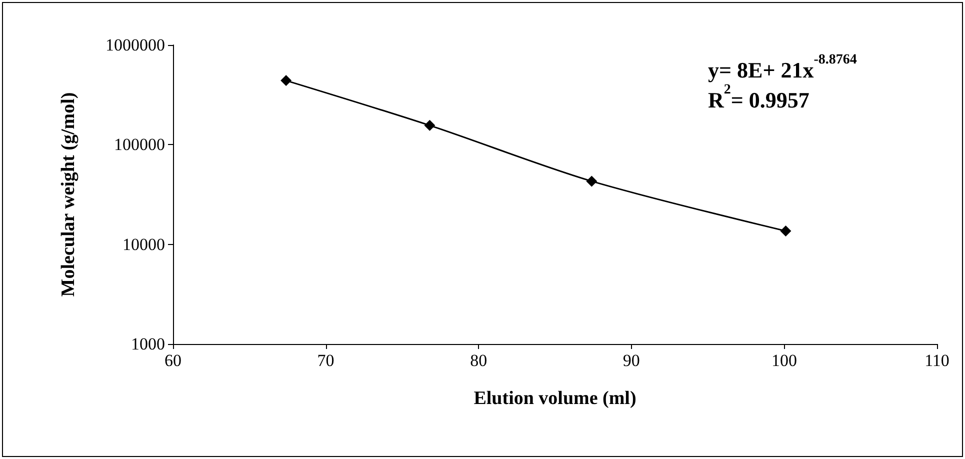 This screenshot has width=965, height=459. I want to click on x-tick-label: 100, so click(784, 360).